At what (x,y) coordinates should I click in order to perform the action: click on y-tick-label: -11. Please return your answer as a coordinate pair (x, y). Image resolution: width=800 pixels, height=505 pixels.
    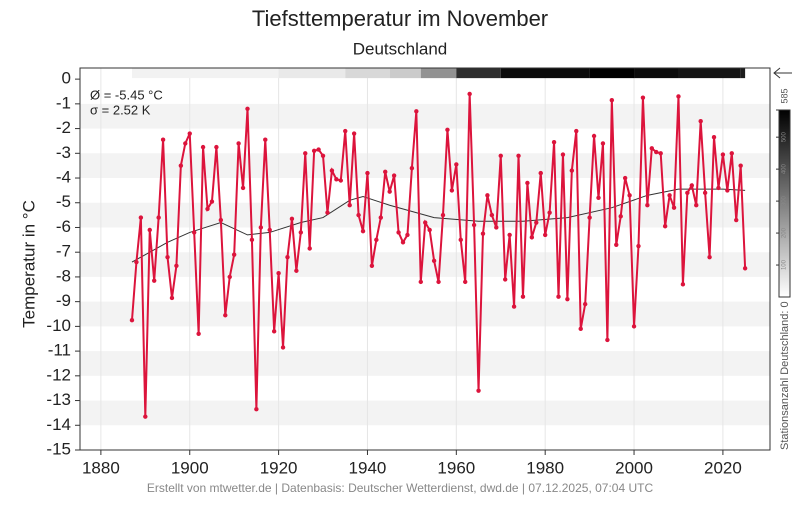
    Looking at the image, I should click on (59, 350).